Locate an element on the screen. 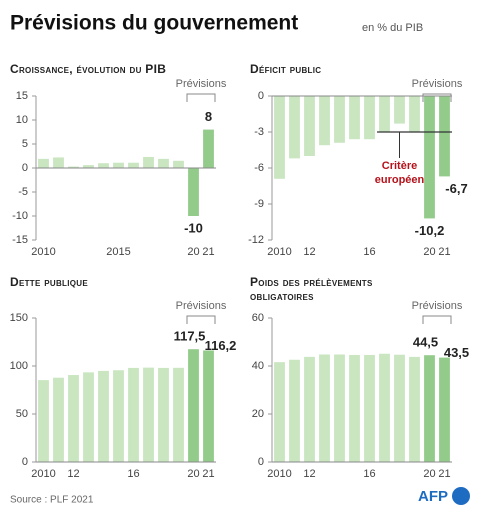 Image resolution: width=479 pixels, height=516 pixels. panel-title: obligatoires is located at coordinates (282, 296).